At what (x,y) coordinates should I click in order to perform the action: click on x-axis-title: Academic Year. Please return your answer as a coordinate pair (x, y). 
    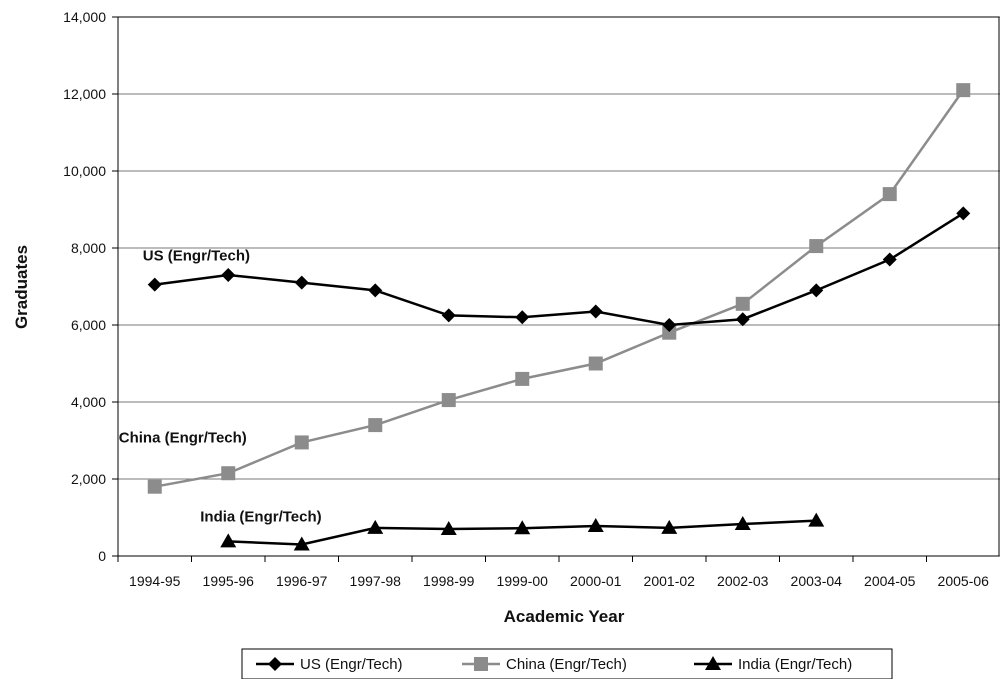
    Looking at the image, I should click on (564, 616).